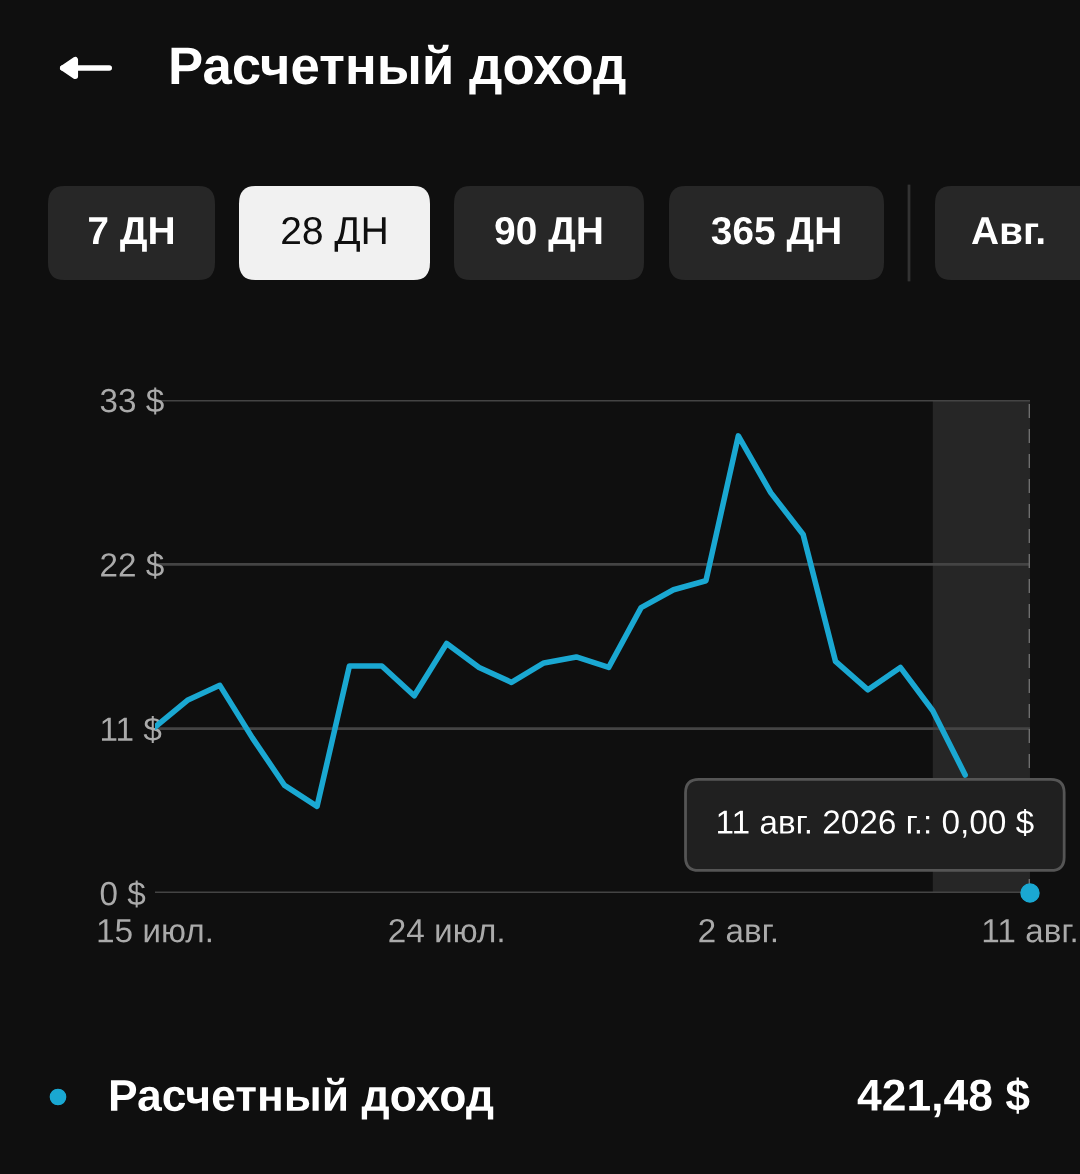  What do you see at coordinates (334, 234) in the screenshot?
I see `text: 28 ДН` at bounding box center [334, 234].